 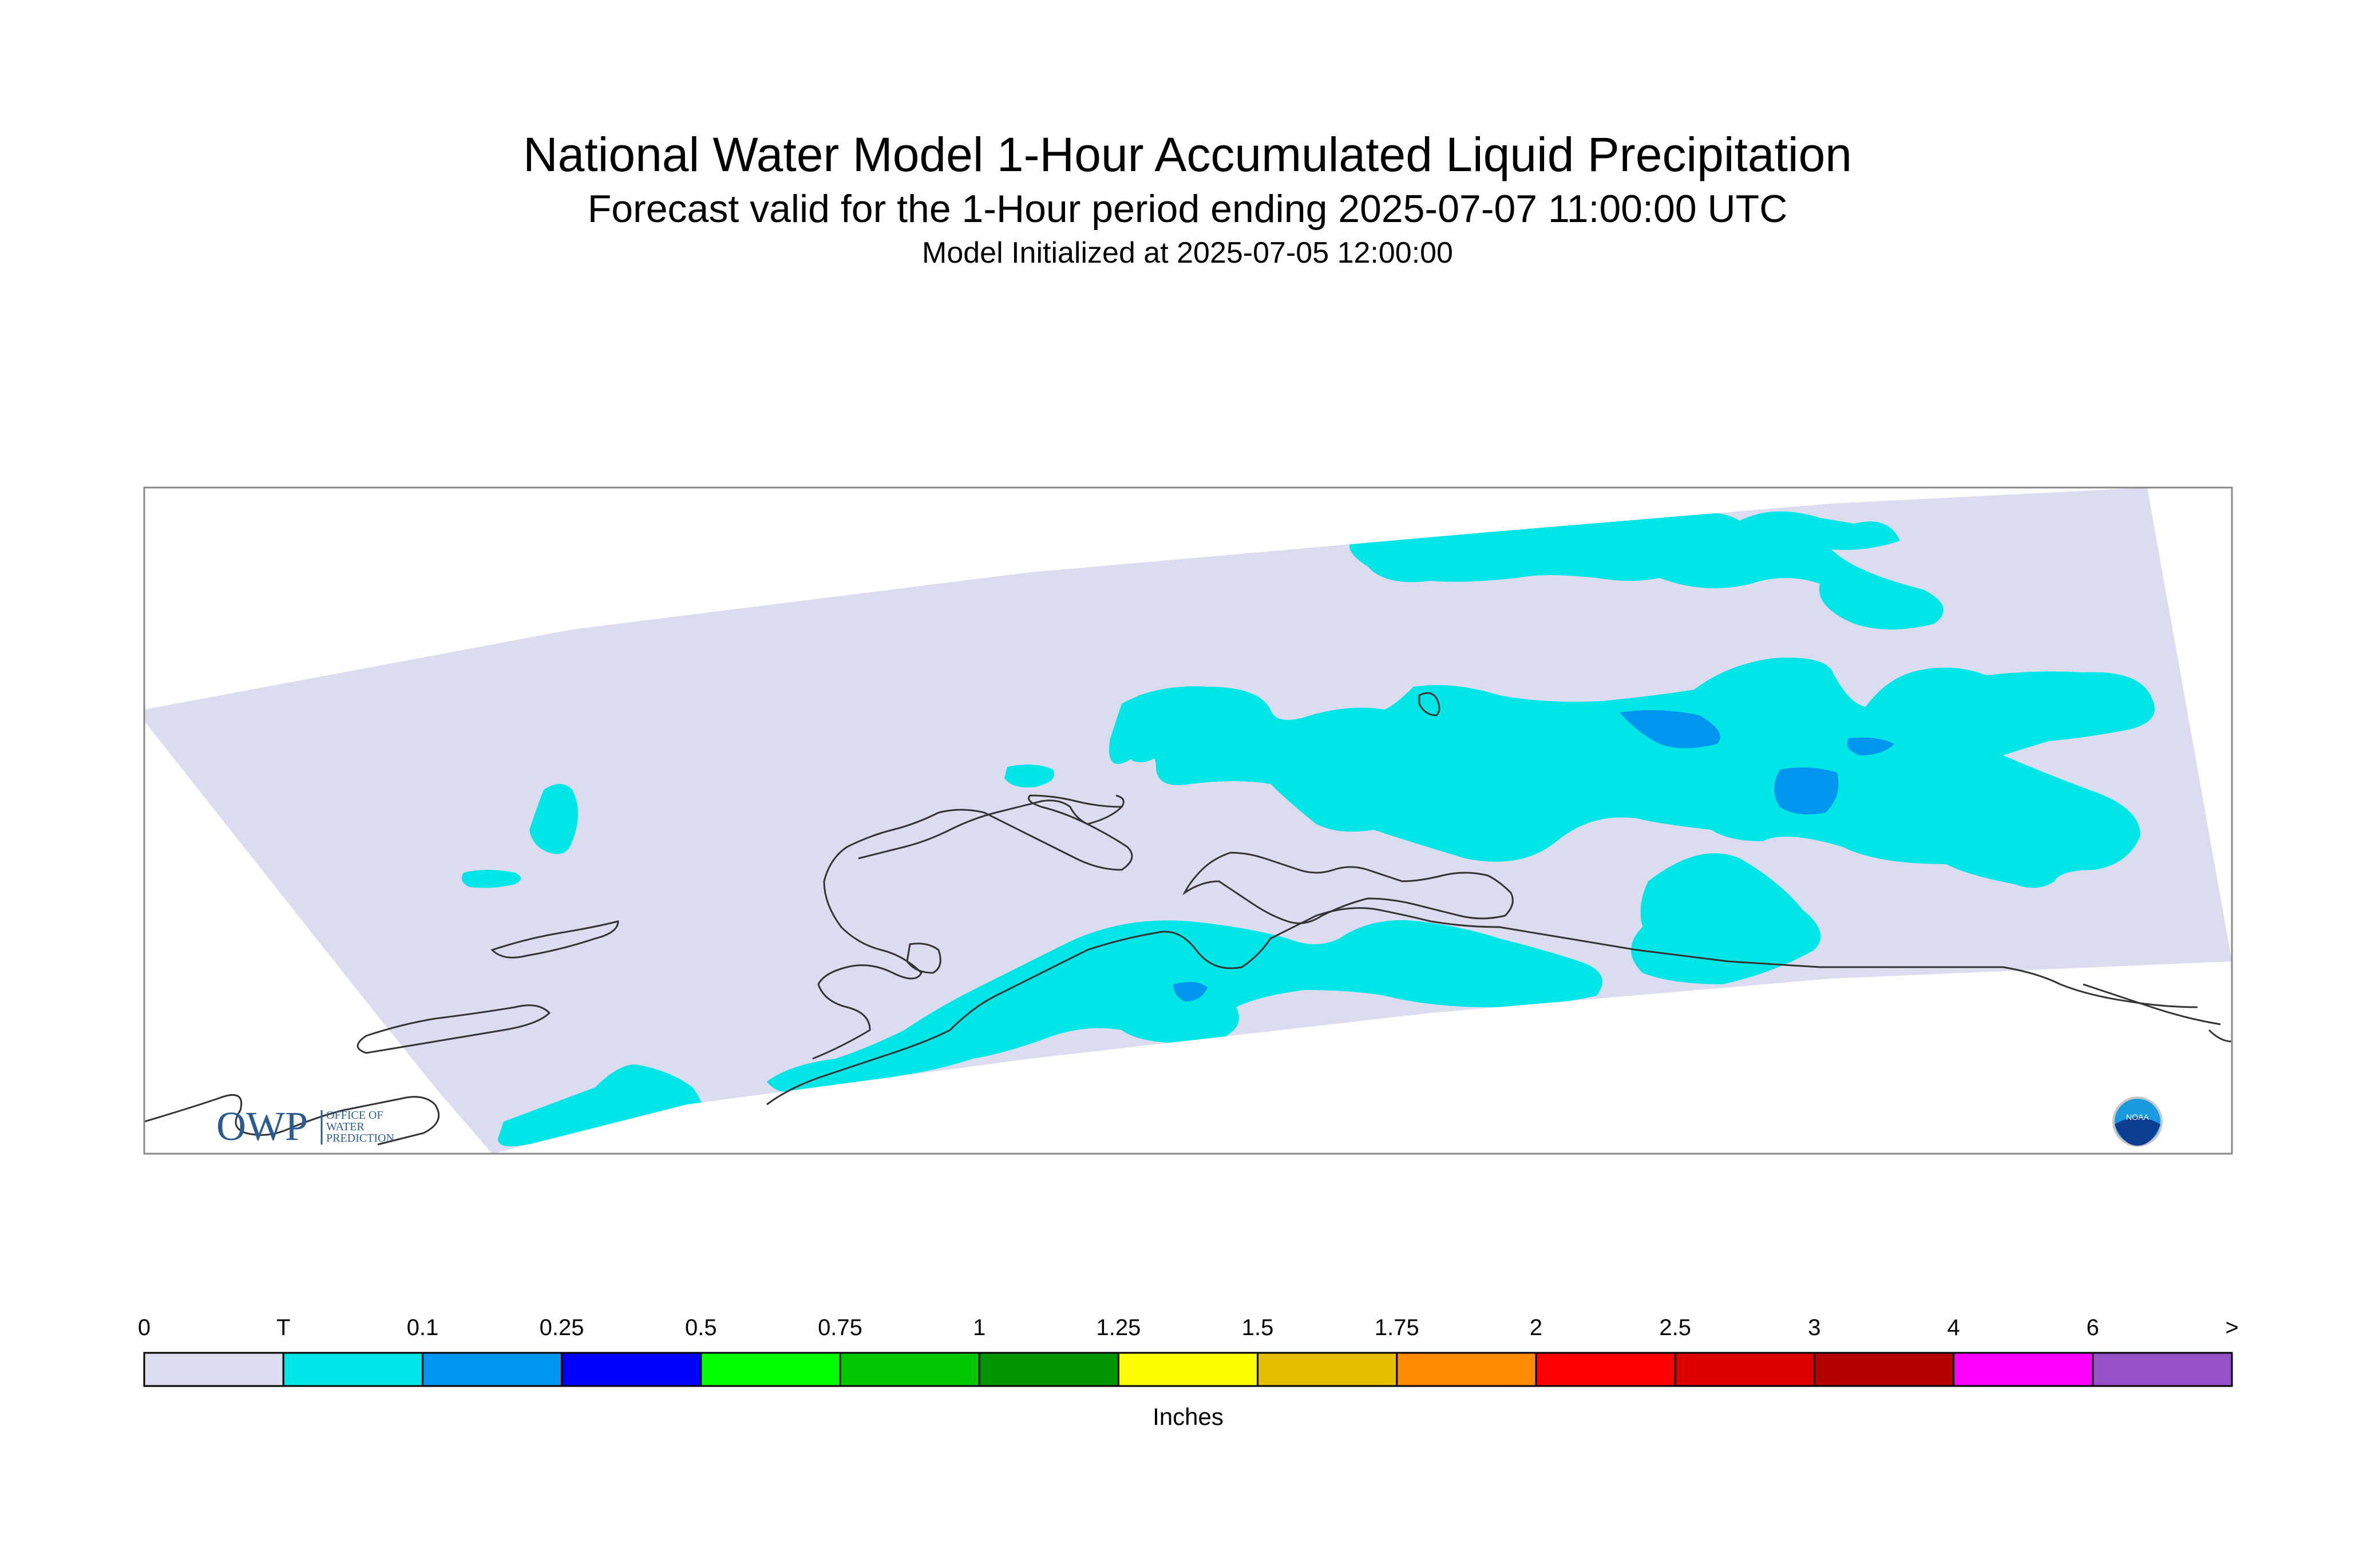 I want to click on legend-tick-label: 1.25, so click(x=1118, y=1327).